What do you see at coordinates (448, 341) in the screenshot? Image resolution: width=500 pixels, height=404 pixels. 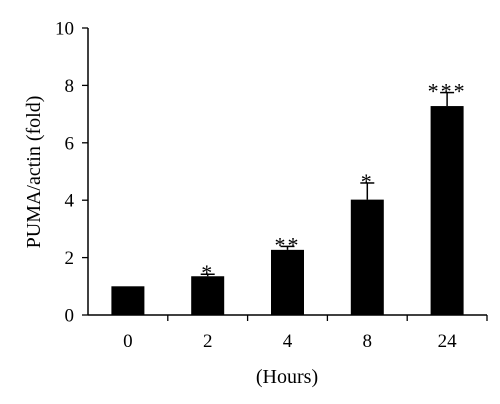 I see `x-tick-label: 24` at bounding box center [448, 341].